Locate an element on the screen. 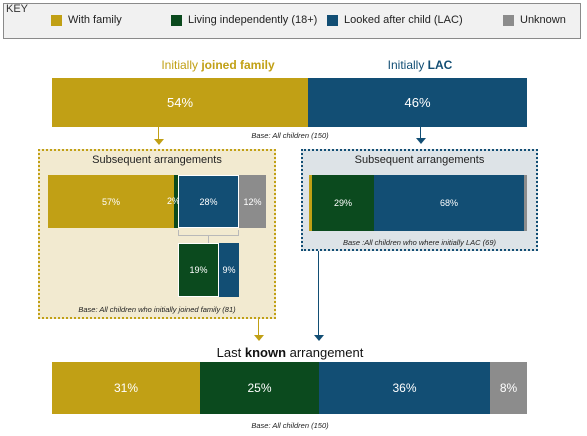  legend-swatch-lac is located at coordinates (332, 20).